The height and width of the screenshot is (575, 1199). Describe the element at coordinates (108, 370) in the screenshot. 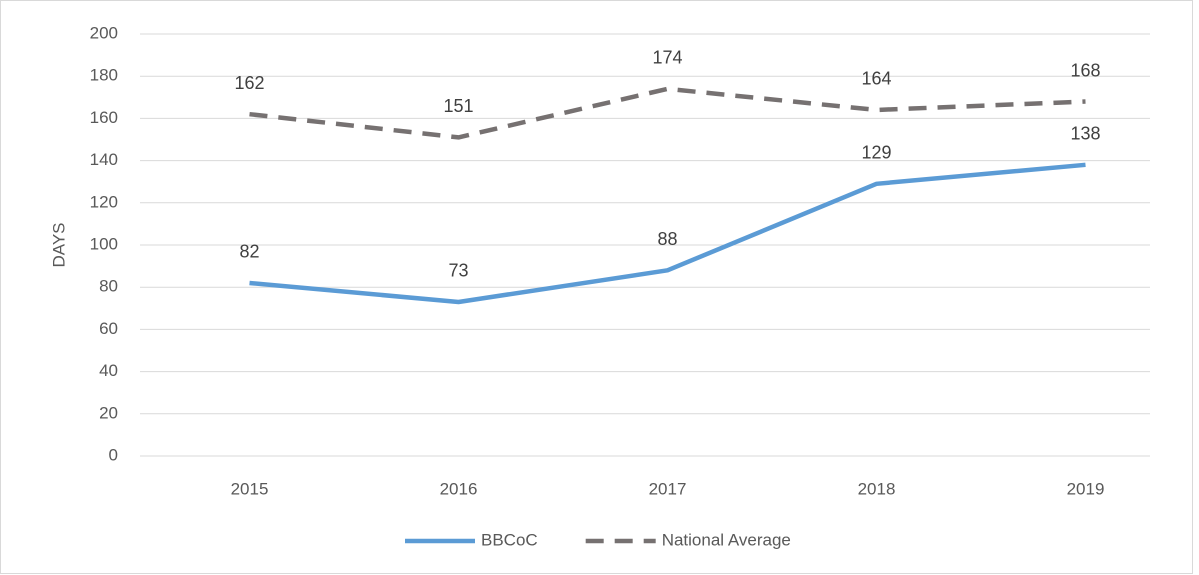

I see `y-tick-label: 40` at that location.